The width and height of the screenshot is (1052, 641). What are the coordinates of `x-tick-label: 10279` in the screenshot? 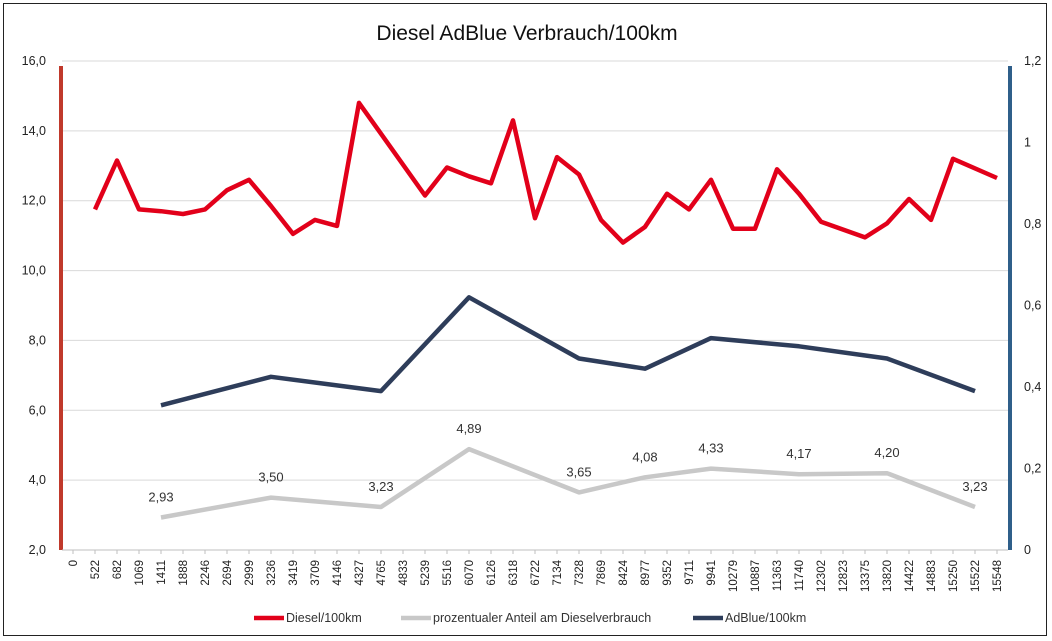 It's located at (734, 576).